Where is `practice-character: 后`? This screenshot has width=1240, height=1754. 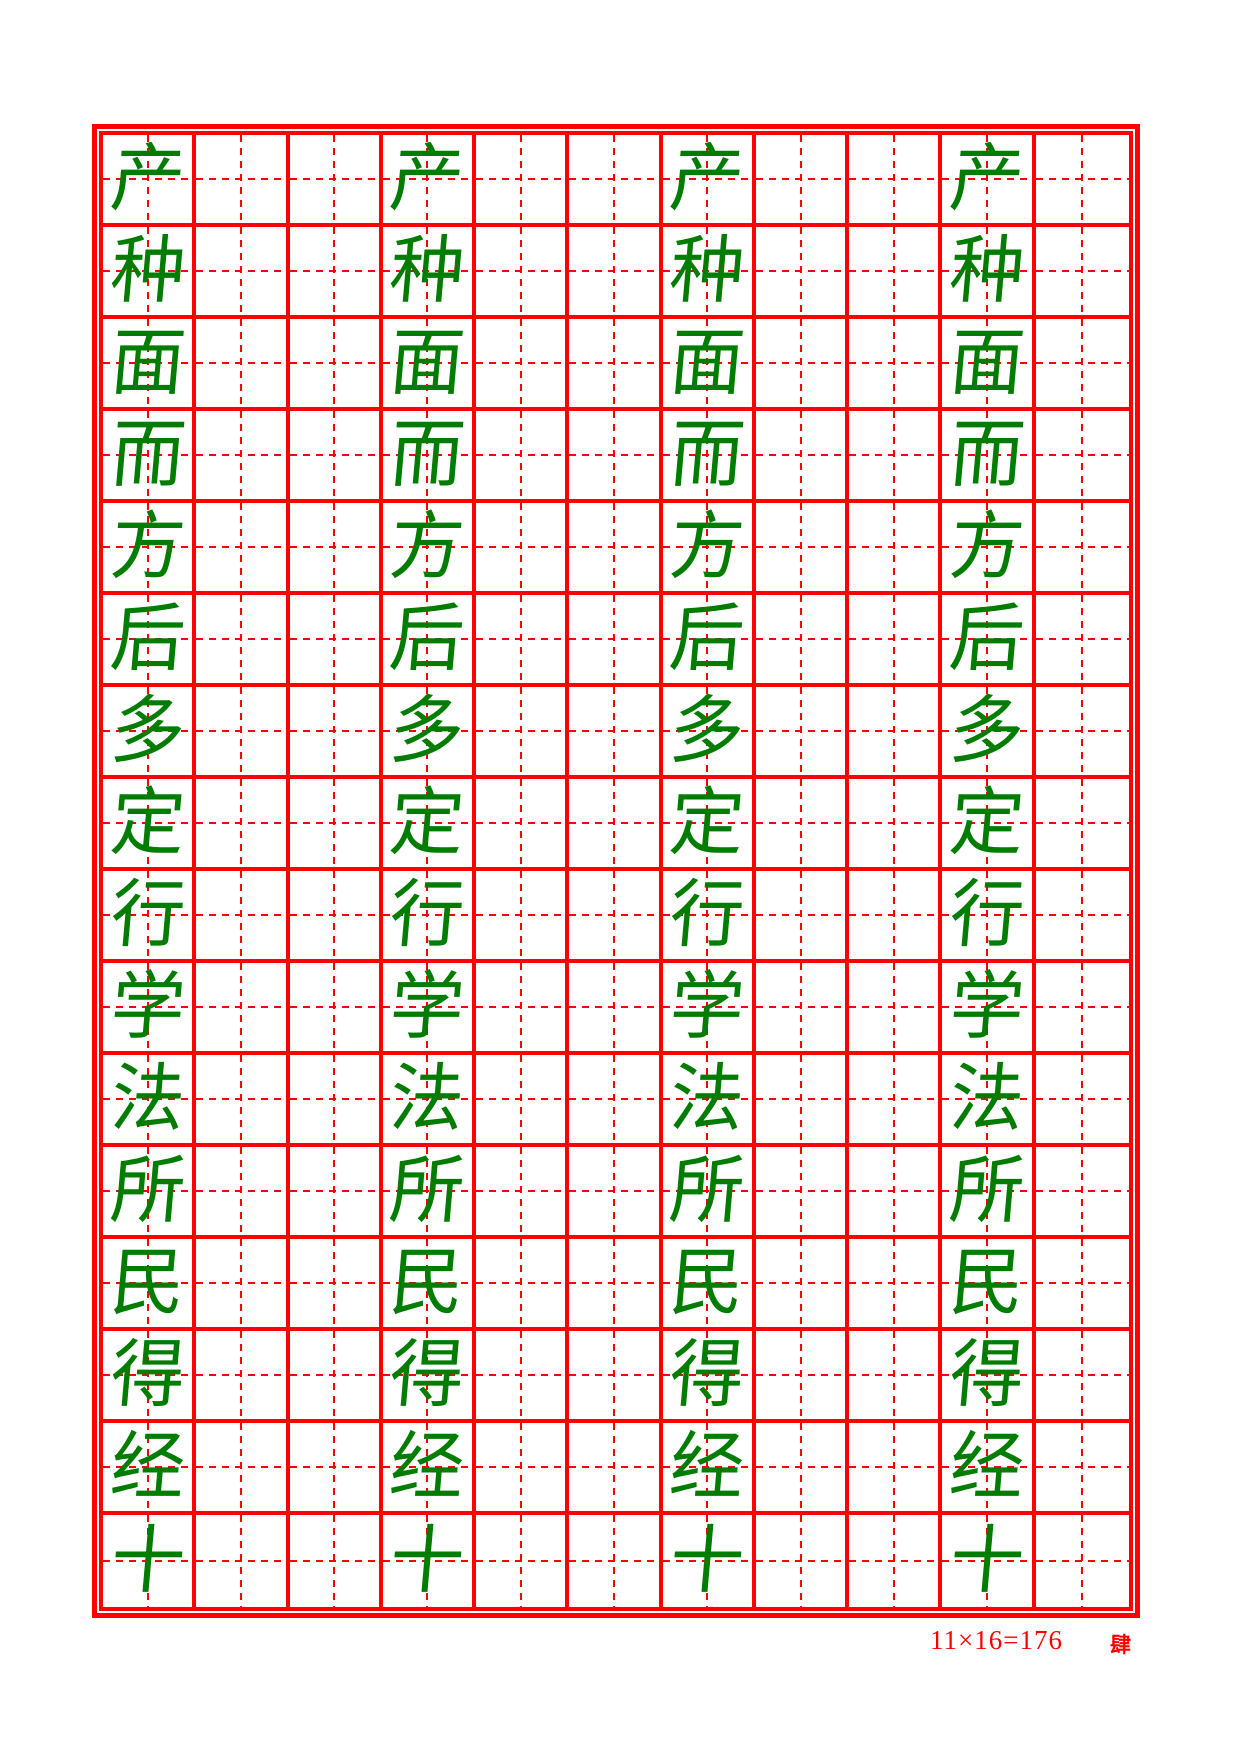
practice-character: 后 is located at coordinates (147, 639).